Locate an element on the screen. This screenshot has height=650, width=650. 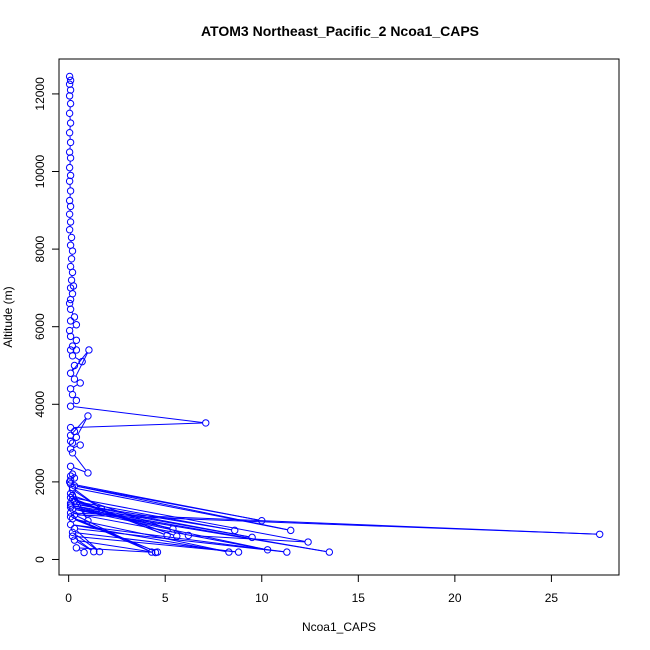
x-tick-label: 15 is located at coordinates (359, 598).